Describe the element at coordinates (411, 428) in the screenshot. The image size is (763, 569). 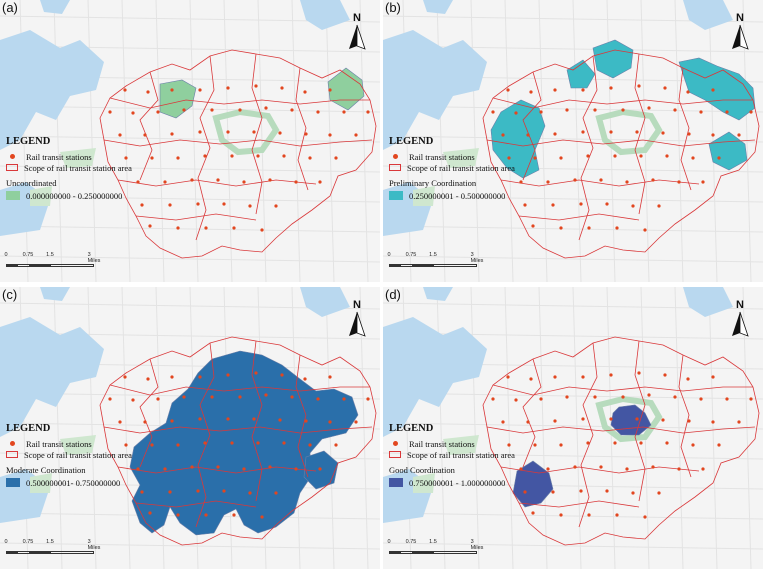
I see `legend-title: LEGEND` at that location.